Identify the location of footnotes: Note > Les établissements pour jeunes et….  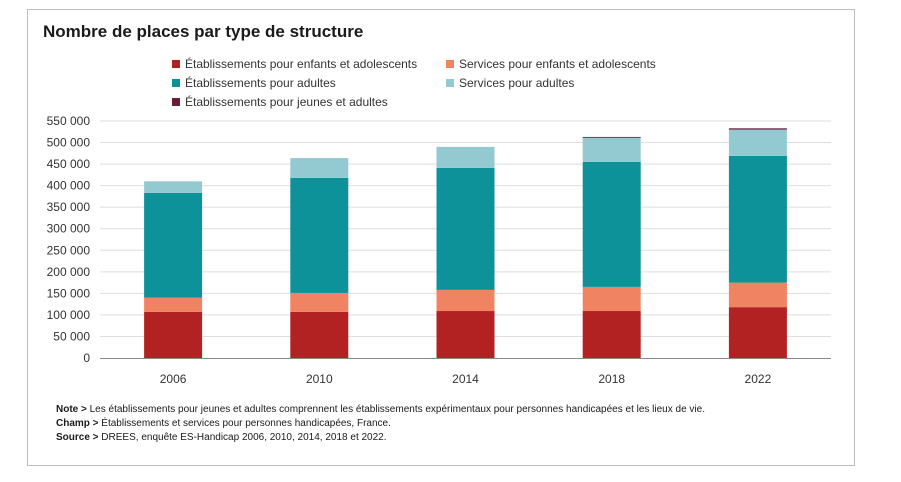
(380, 424).